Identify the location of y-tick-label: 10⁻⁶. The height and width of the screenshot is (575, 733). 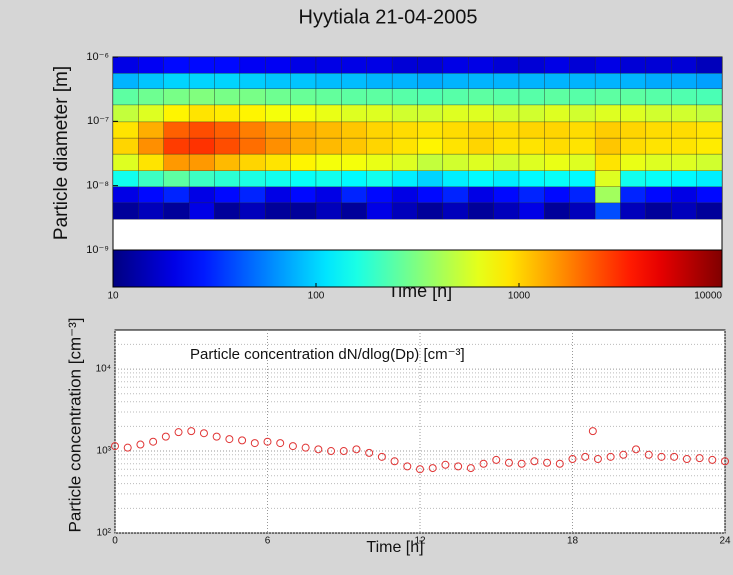
(97, 57).